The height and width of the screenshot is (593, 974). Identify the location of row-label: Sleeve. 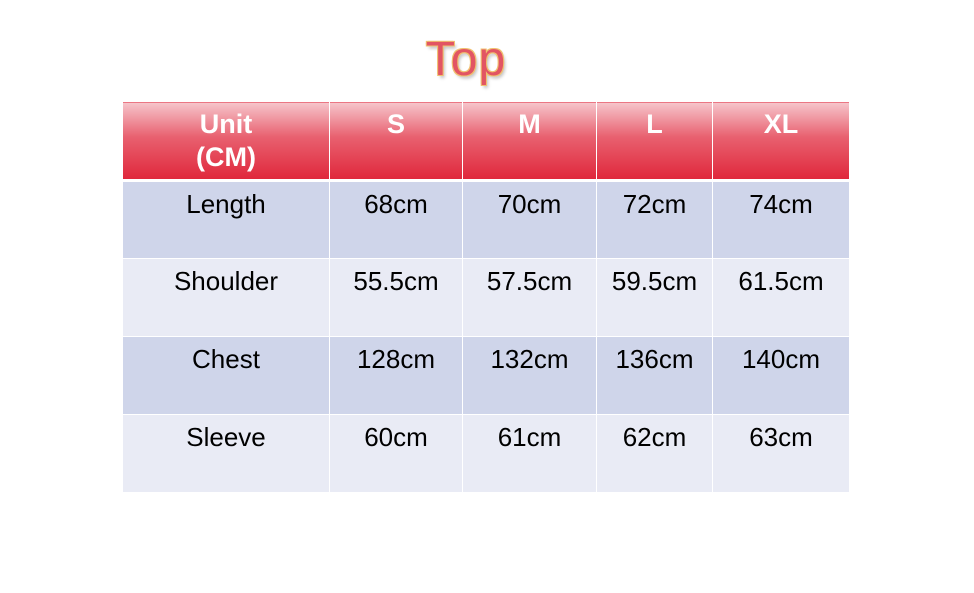
(226, 453).